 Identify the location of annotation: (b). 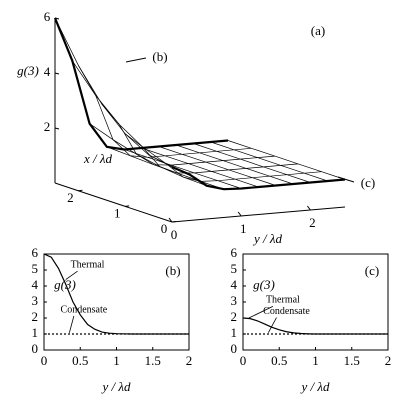
(159, 56).